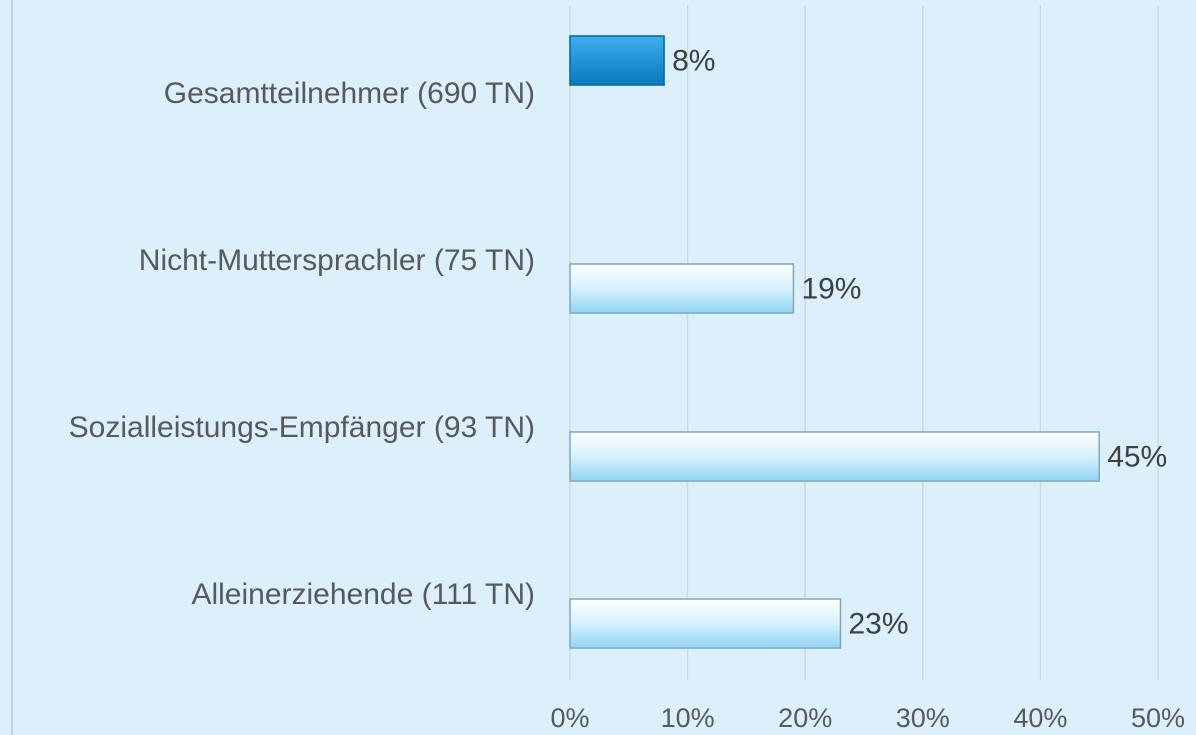 This screenshot has width=1196, height=735. What do you see at coordinates (349, 93) in the screenshot?
I see `category-label: Gesamtteilnehmer (690 TN)` at bounding box center [349, 93].